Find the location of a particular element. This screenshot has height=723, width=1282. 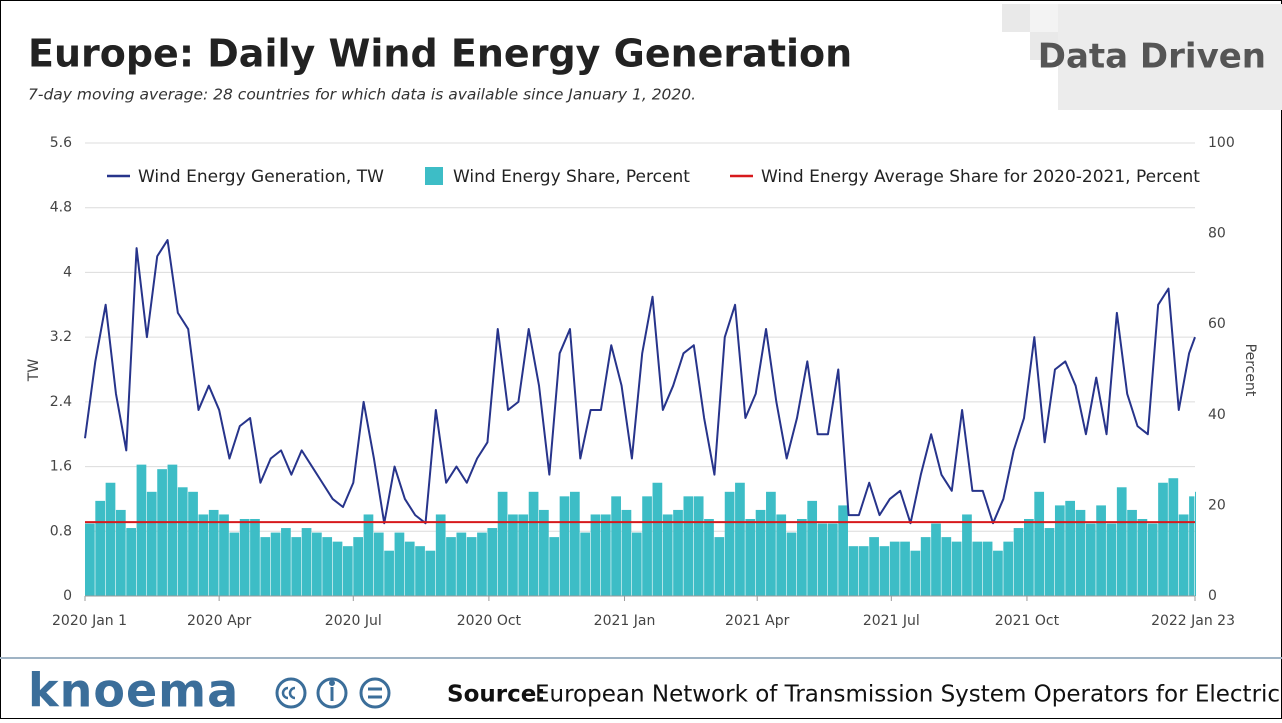

legend-label: Wind Energy Share, Percent is located at coordinates (571, 177).